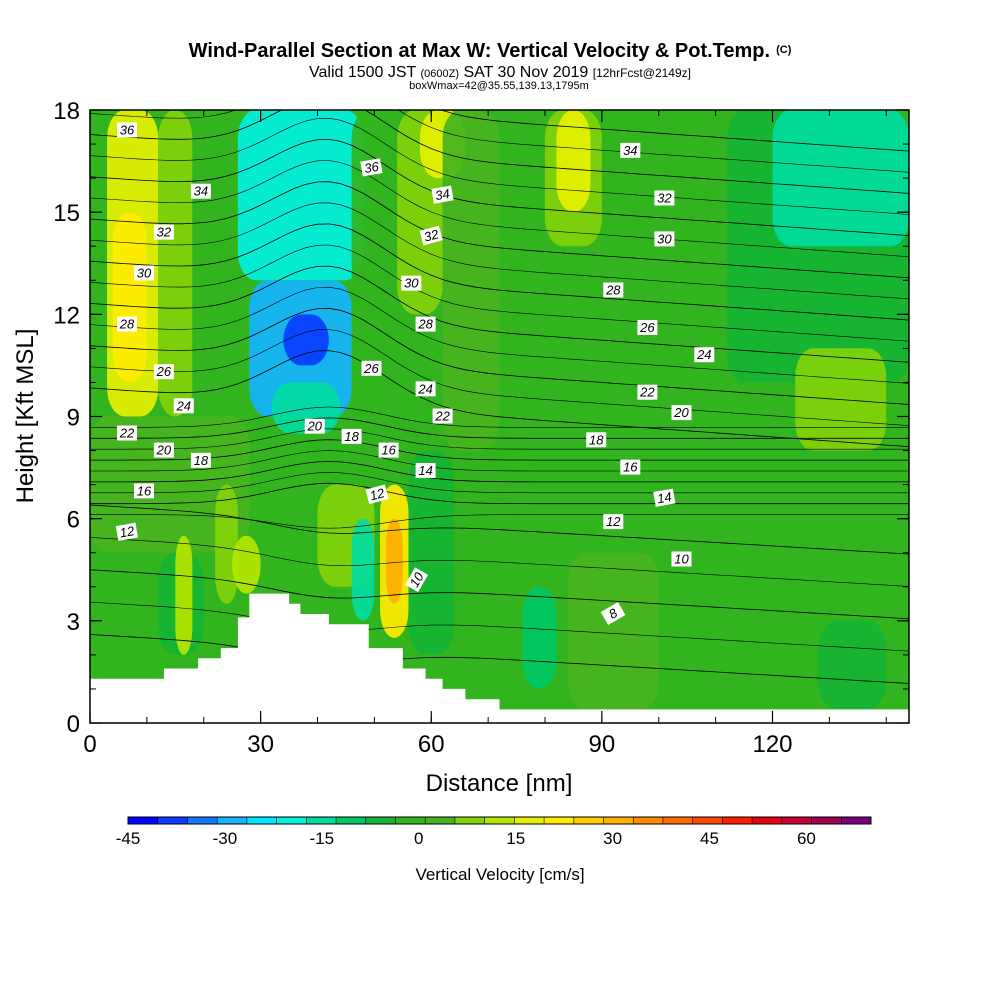 The width and height of the screenshot is (1000, 1005). What do you see at coordinates (612, 838) in the screenshot?
I see `colorbar-tick-label: 30` at bounding box center [612, 838].